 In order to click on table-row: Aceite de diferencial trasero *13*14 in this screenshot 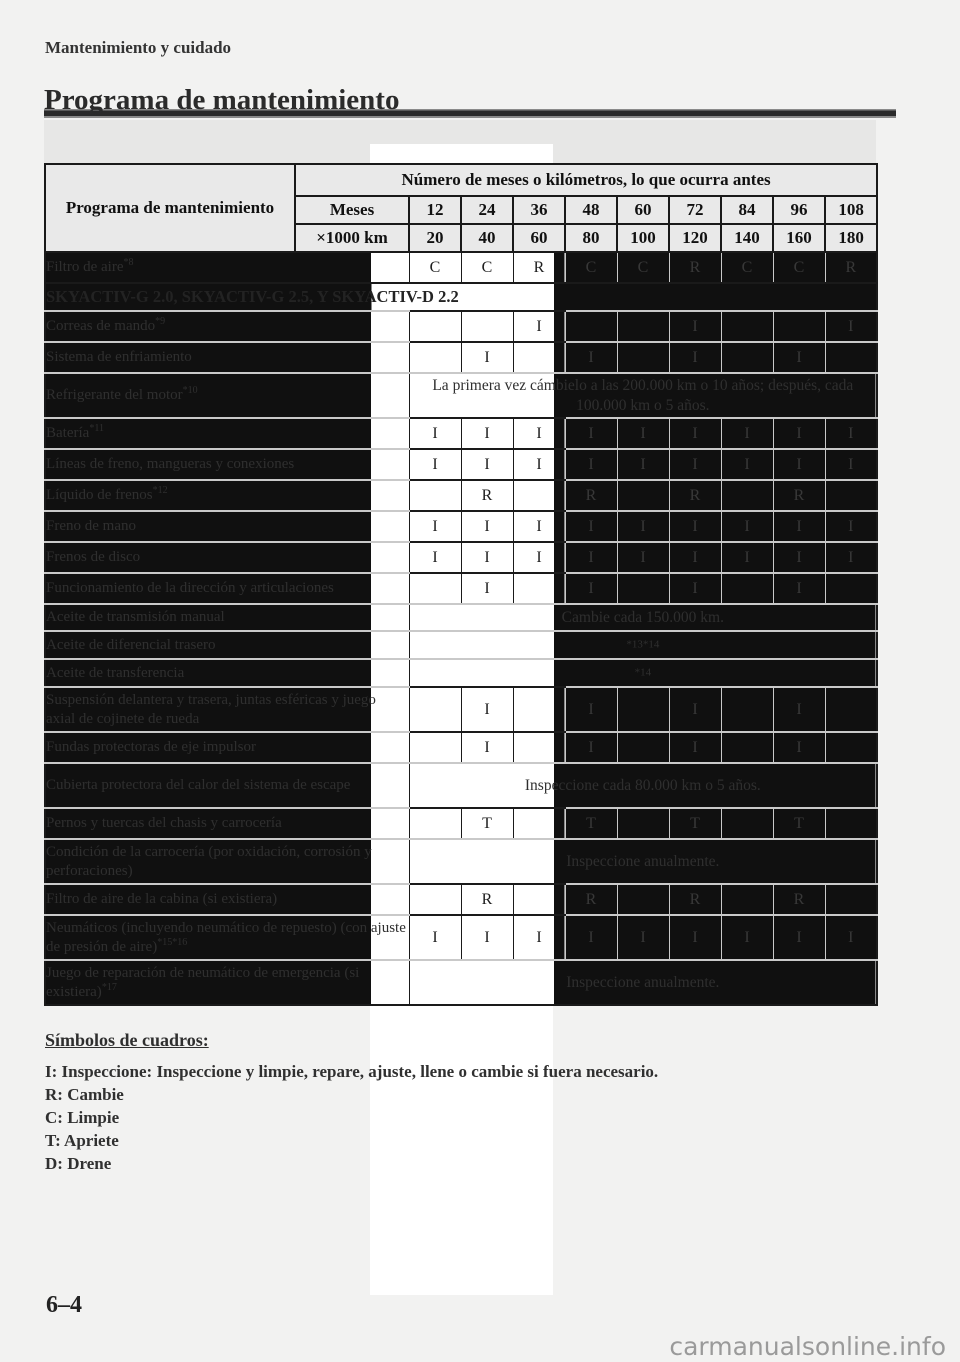, I will do `click(461, 644)`.